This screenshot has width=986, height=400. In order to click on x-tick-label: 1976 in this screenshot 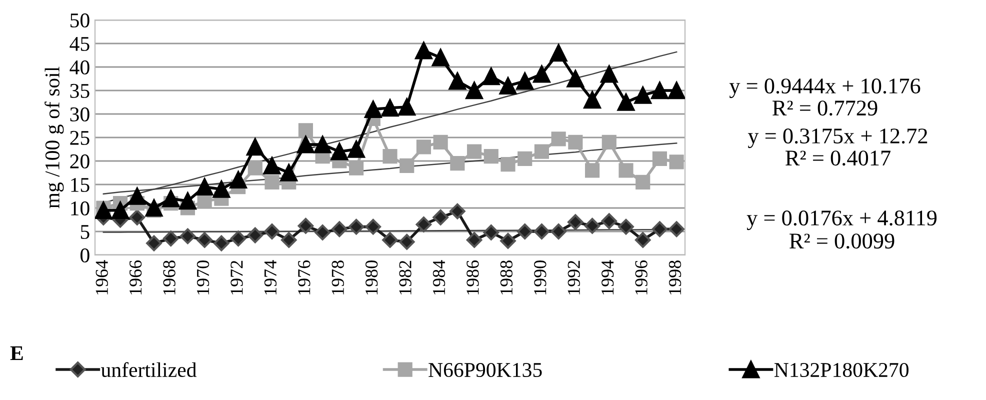, I will do `click(304, 277)`.